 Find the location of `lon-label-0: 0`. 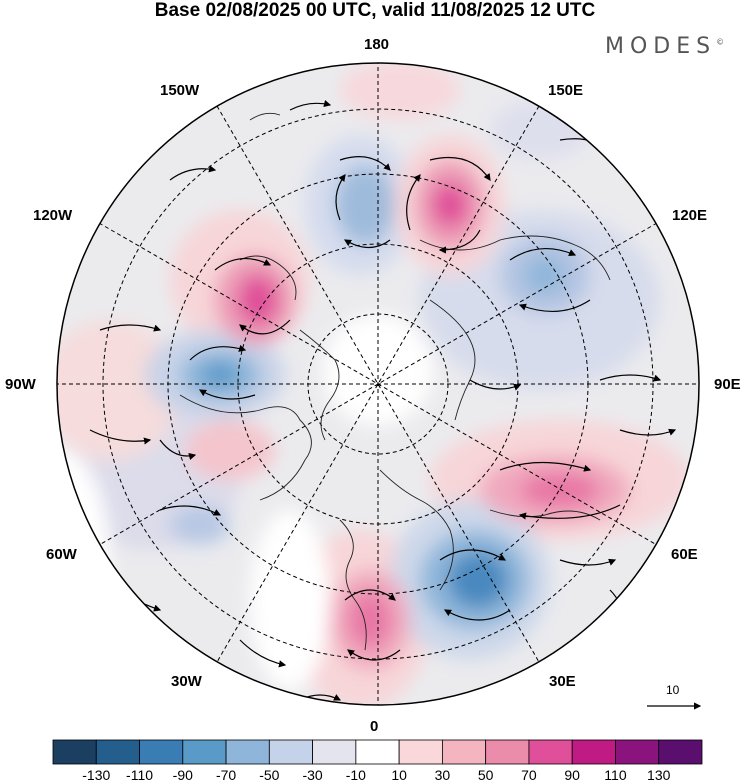

lon-label-0: 0 is located at coordinates (374, 726).